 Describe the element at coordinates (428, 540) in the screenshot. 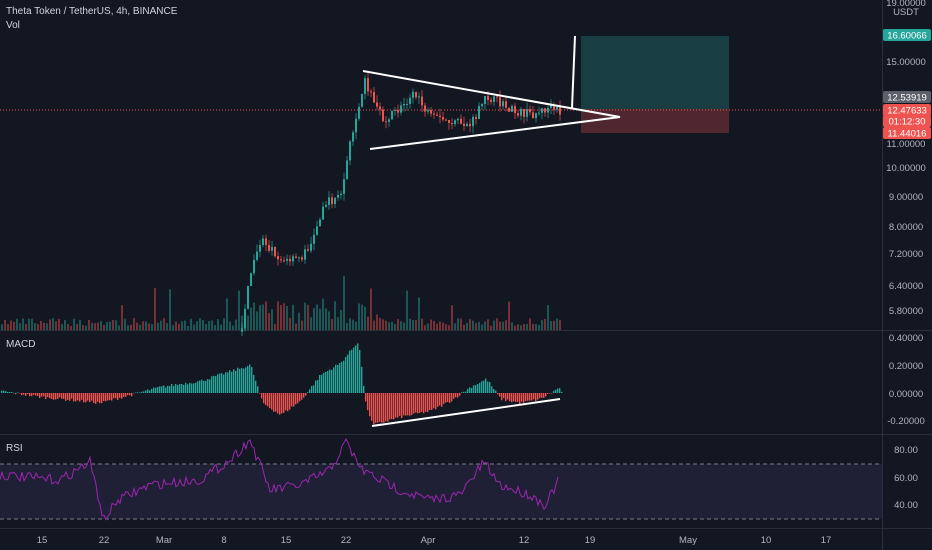

I see `time-tick-label: Apr` at that location.